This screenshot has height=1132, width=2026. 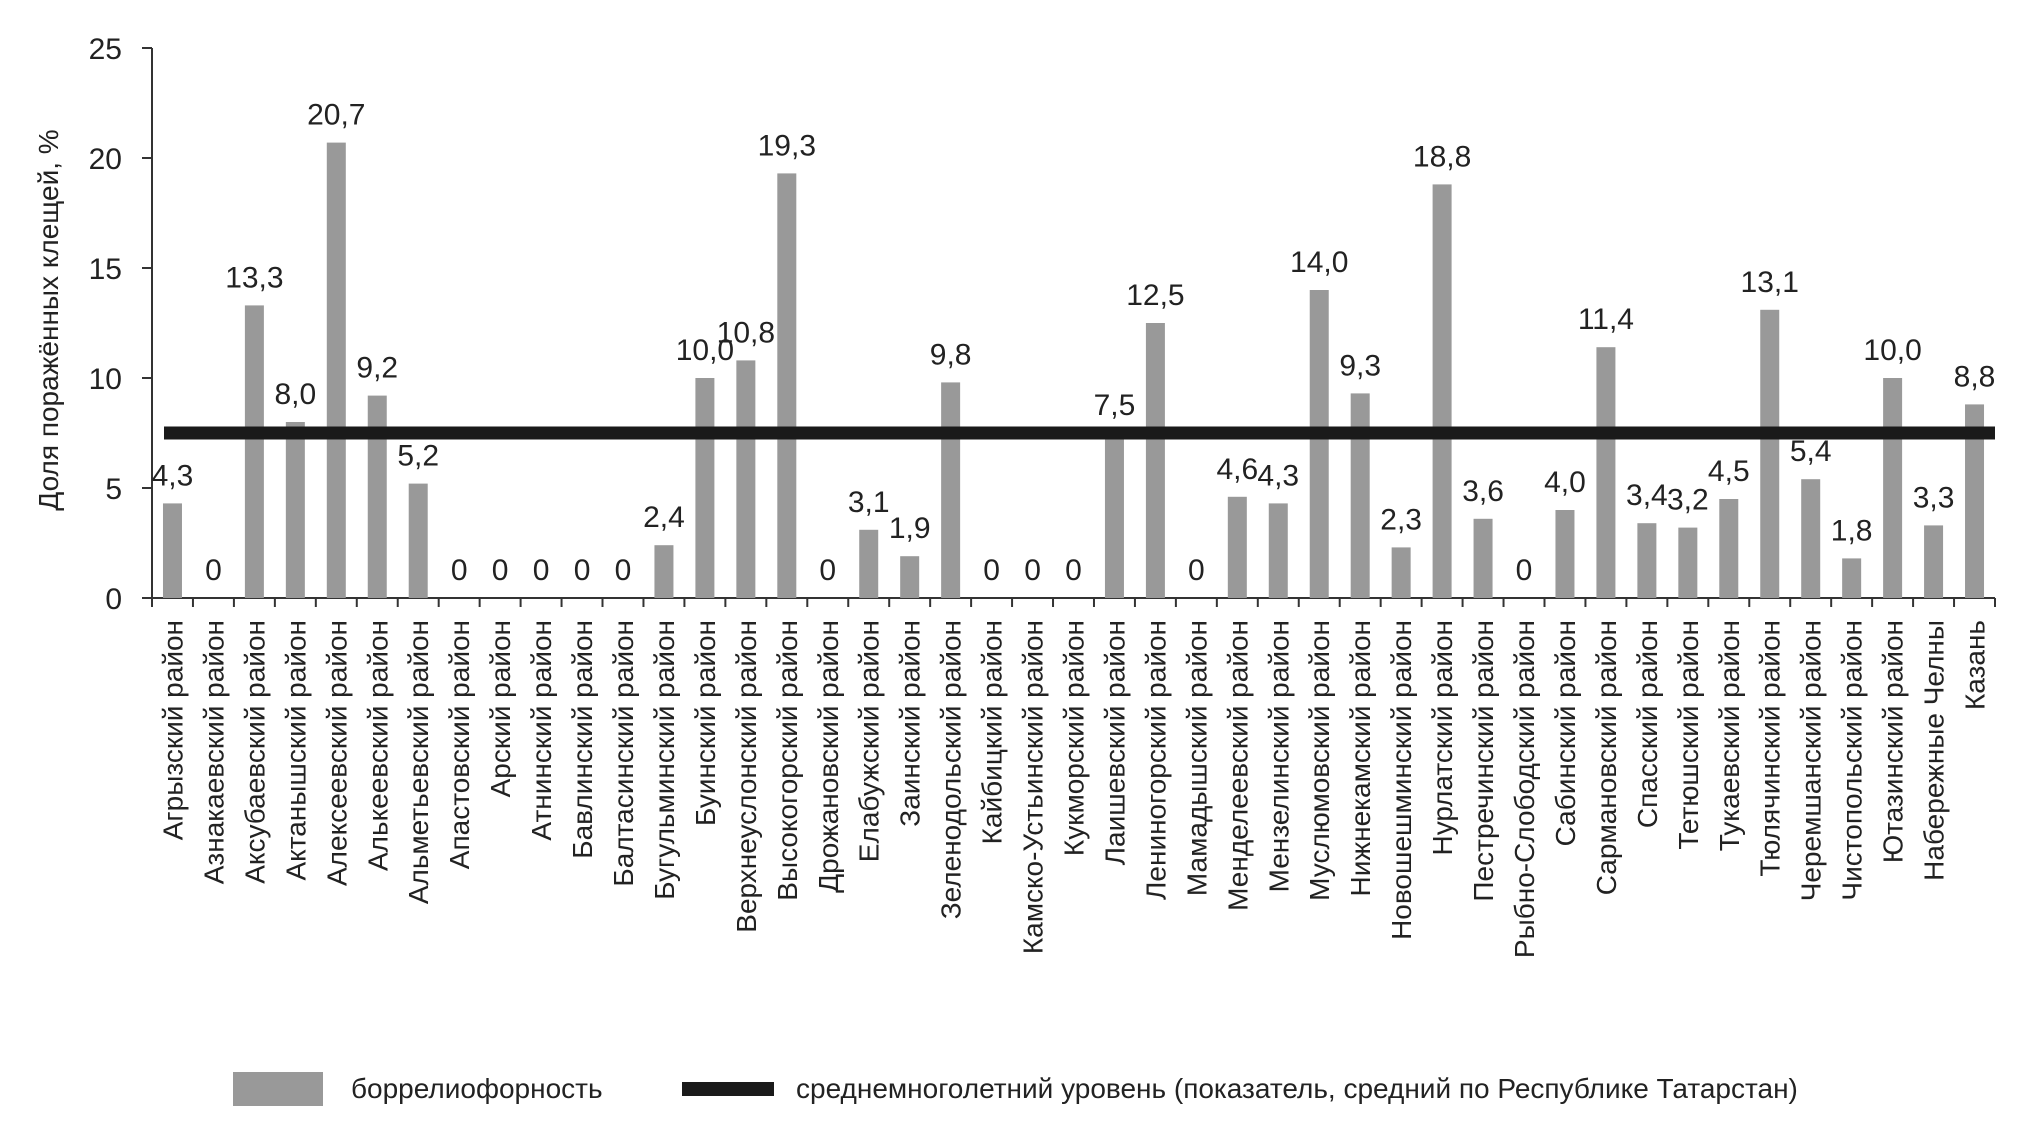 I want to click on x-tick-label: Спасский район, so click(x=1647, y=724).